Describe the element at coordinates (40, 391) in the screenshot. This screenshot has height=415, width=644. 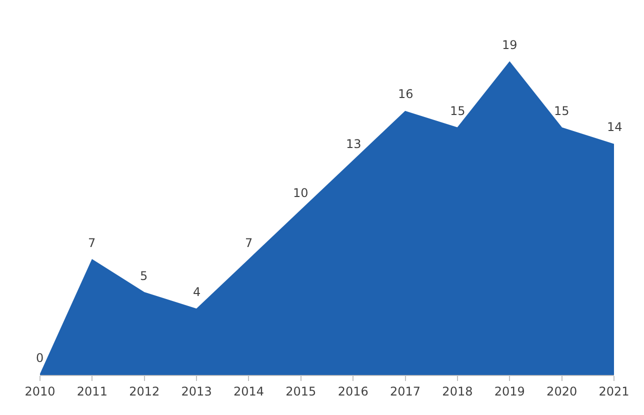
I see `x-tick-label: 2010` at that location.